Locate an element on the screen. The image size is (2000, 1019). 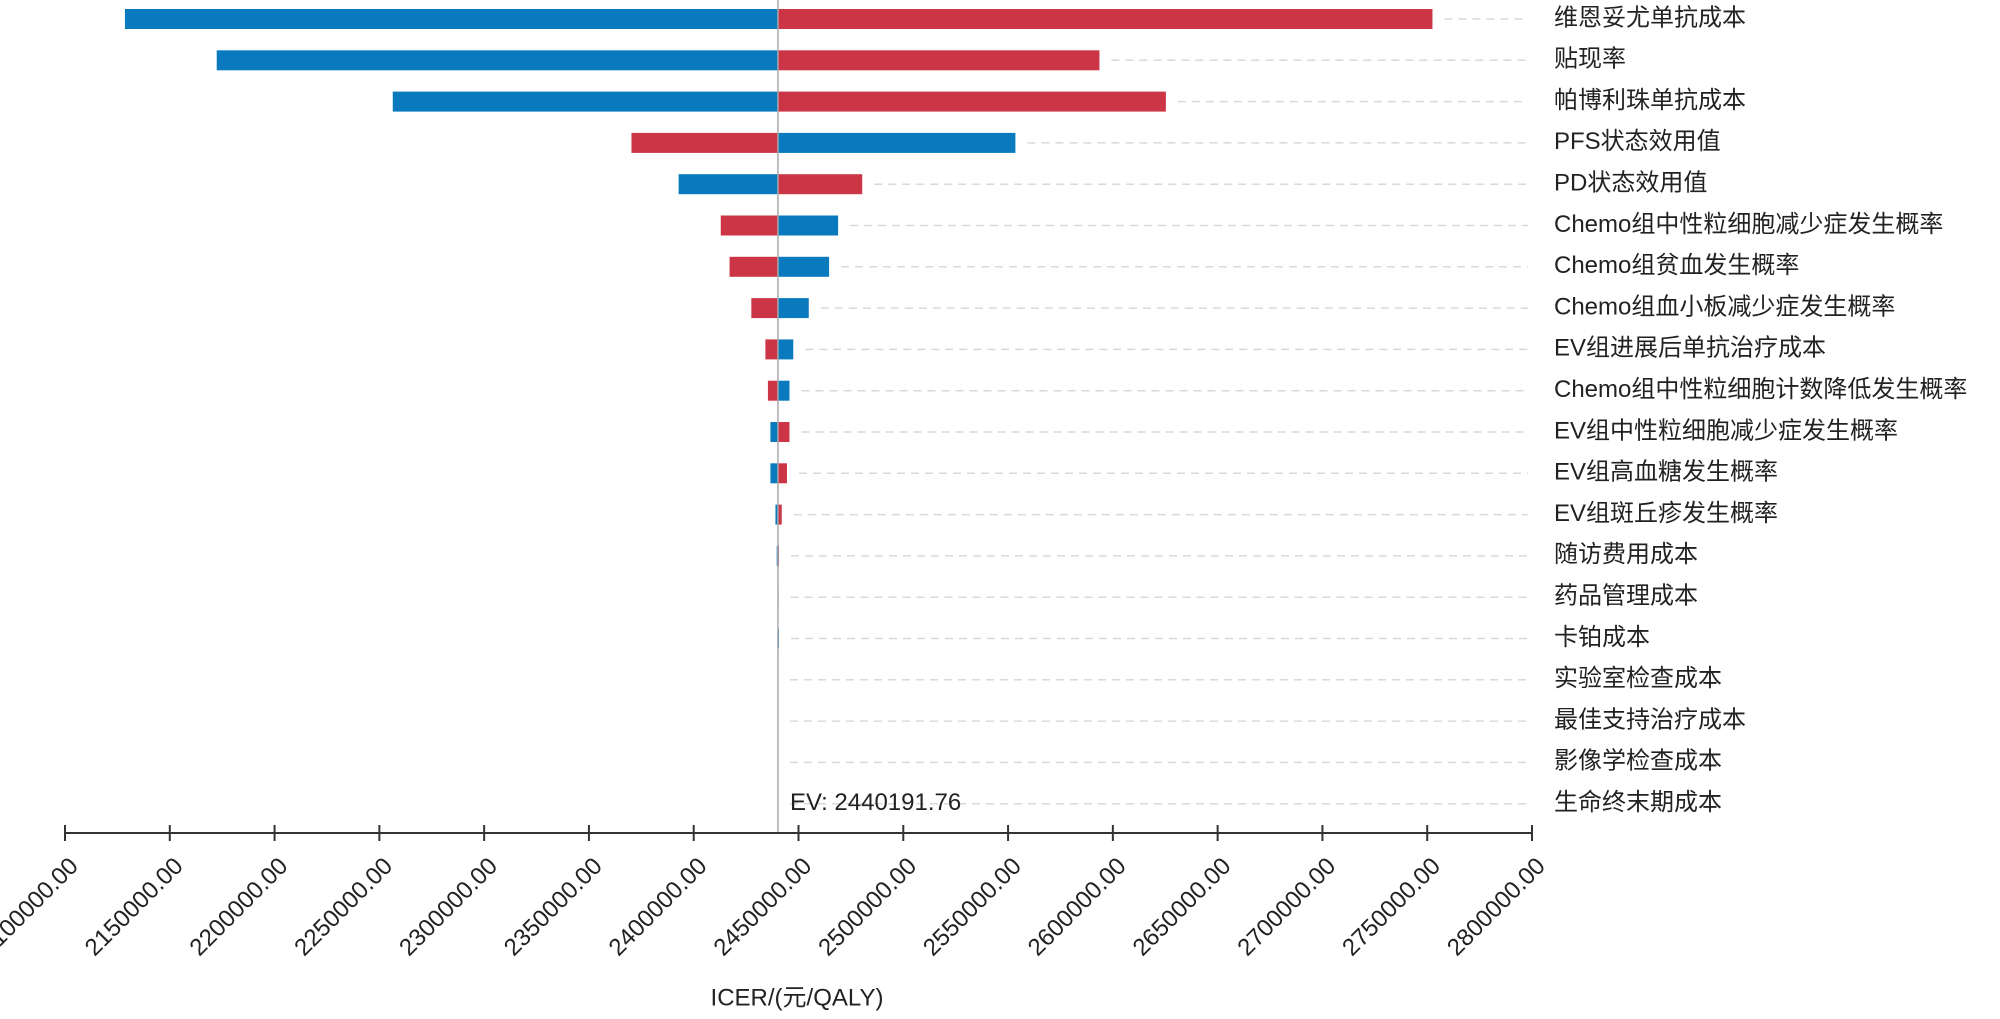
x-tick-label: 2500000.00 is located at coordinates (867, 907).